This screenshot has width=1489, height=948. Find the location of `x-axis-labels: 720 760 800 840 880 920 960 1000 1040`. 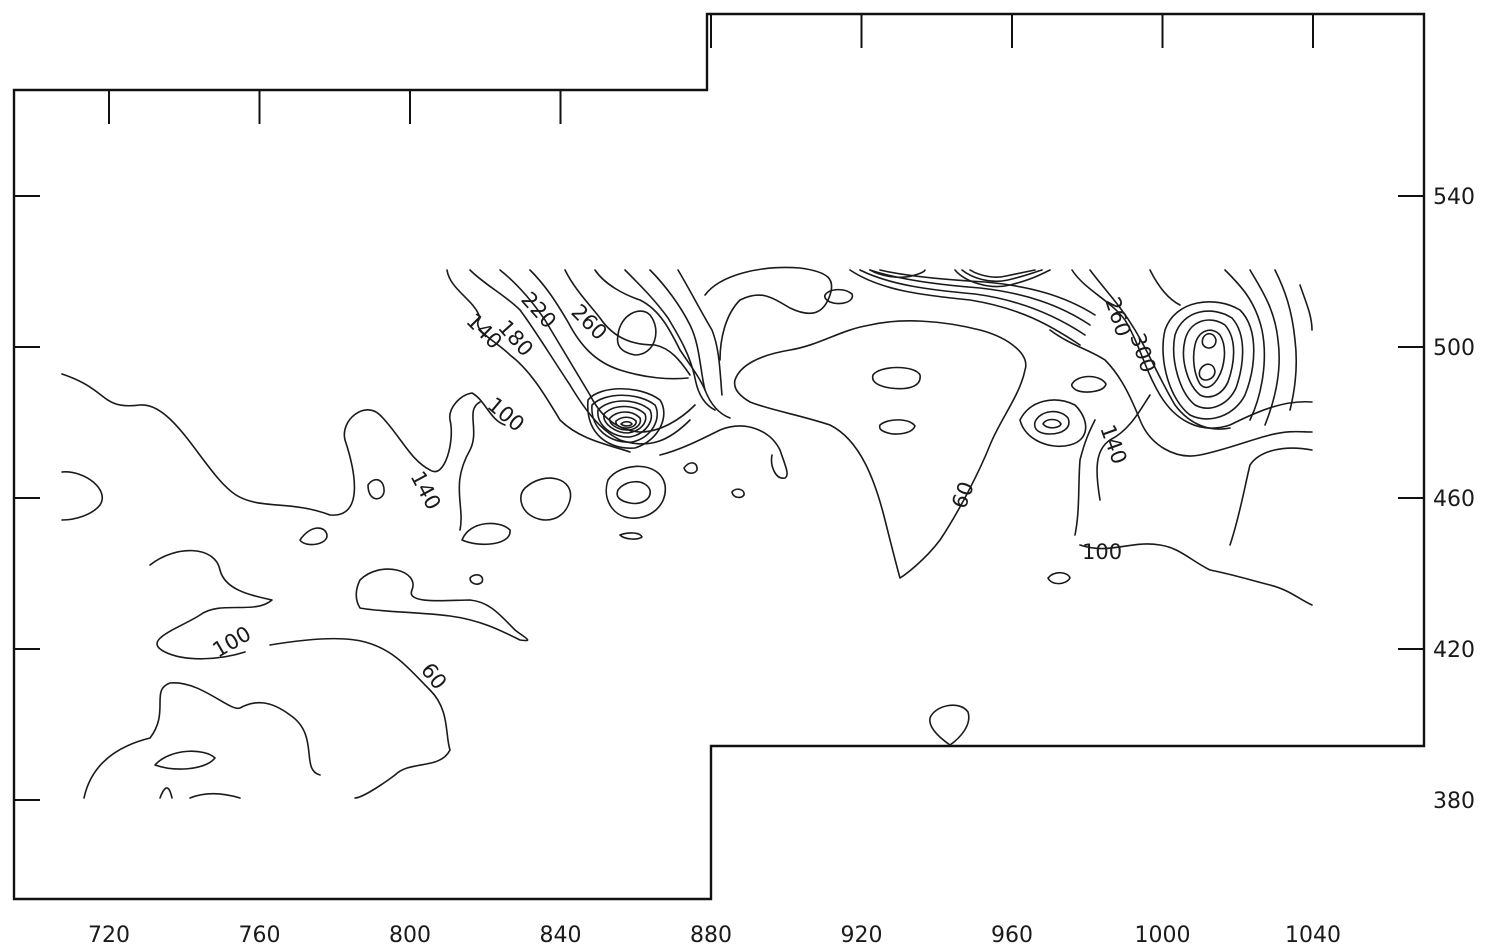

x-axis-labels: 720 760 800 840 880 920 960 1000 1040 is located at coordinates (714, 935).